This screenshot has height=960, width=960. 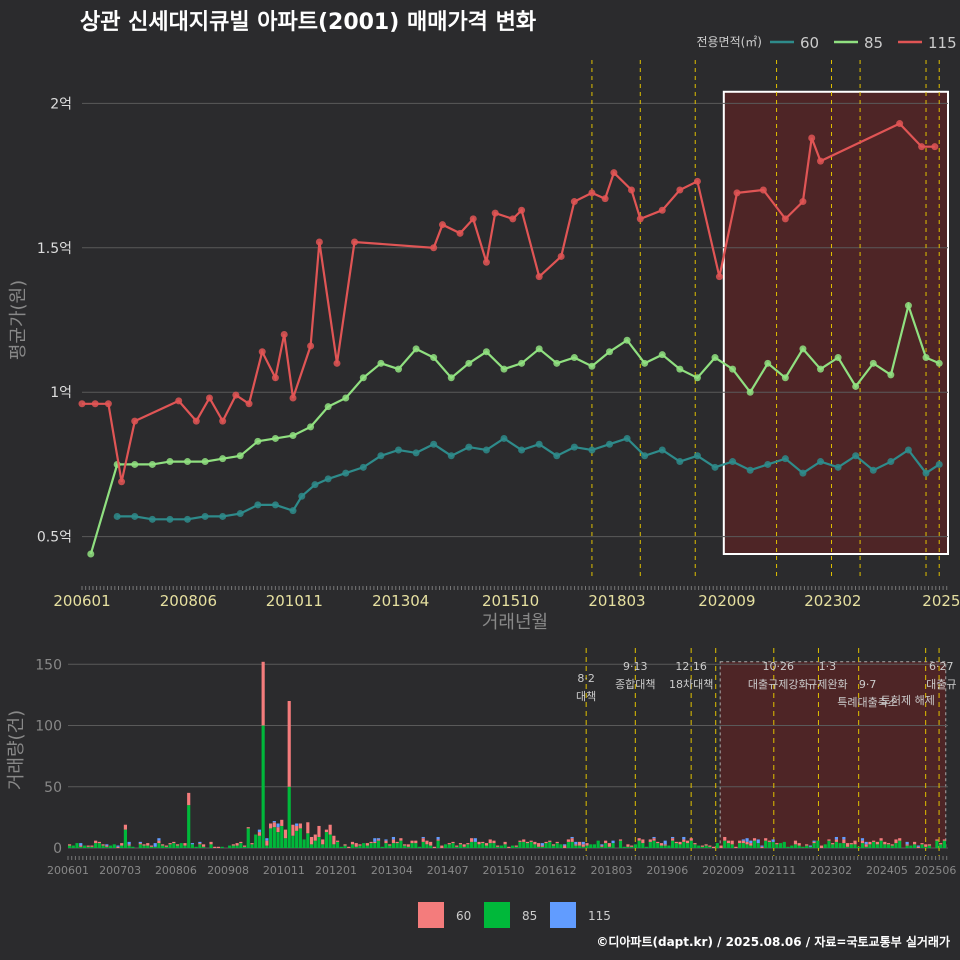 I want to click on annotation-label: 종합대책, so click(x=635, y=684).